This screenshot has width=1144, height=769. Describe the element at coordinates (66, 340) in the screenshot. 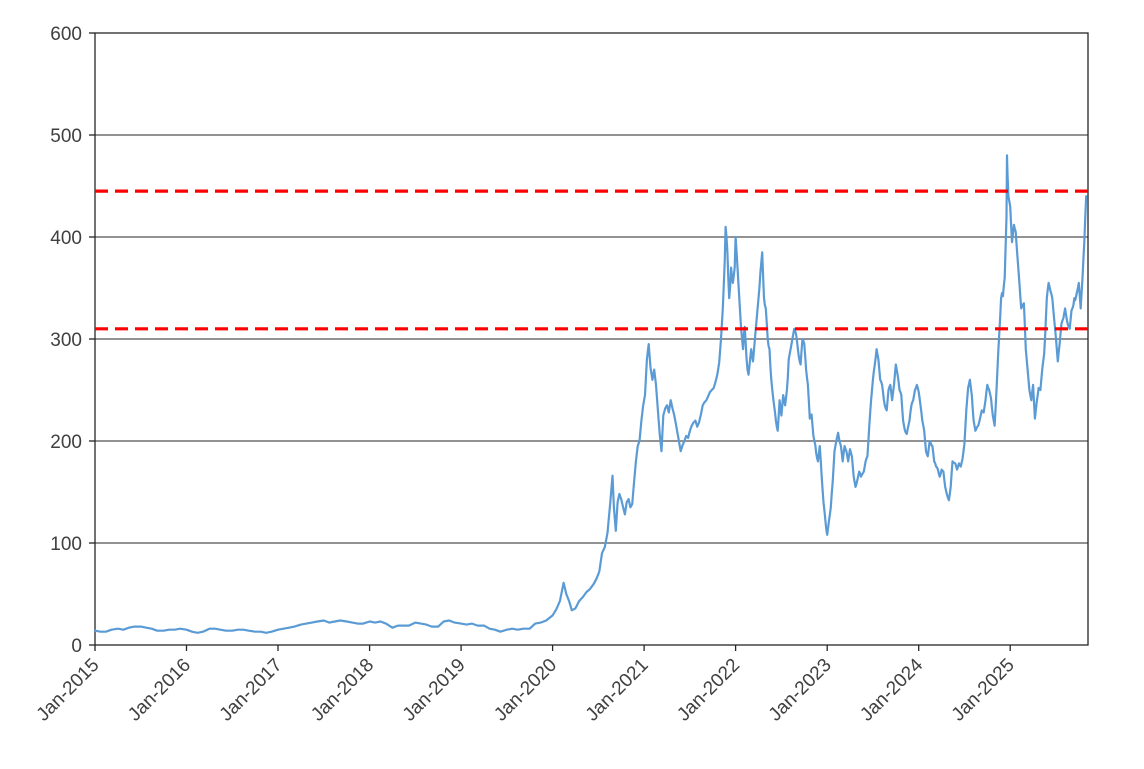

I see `y-tick-label: 300` at that location.